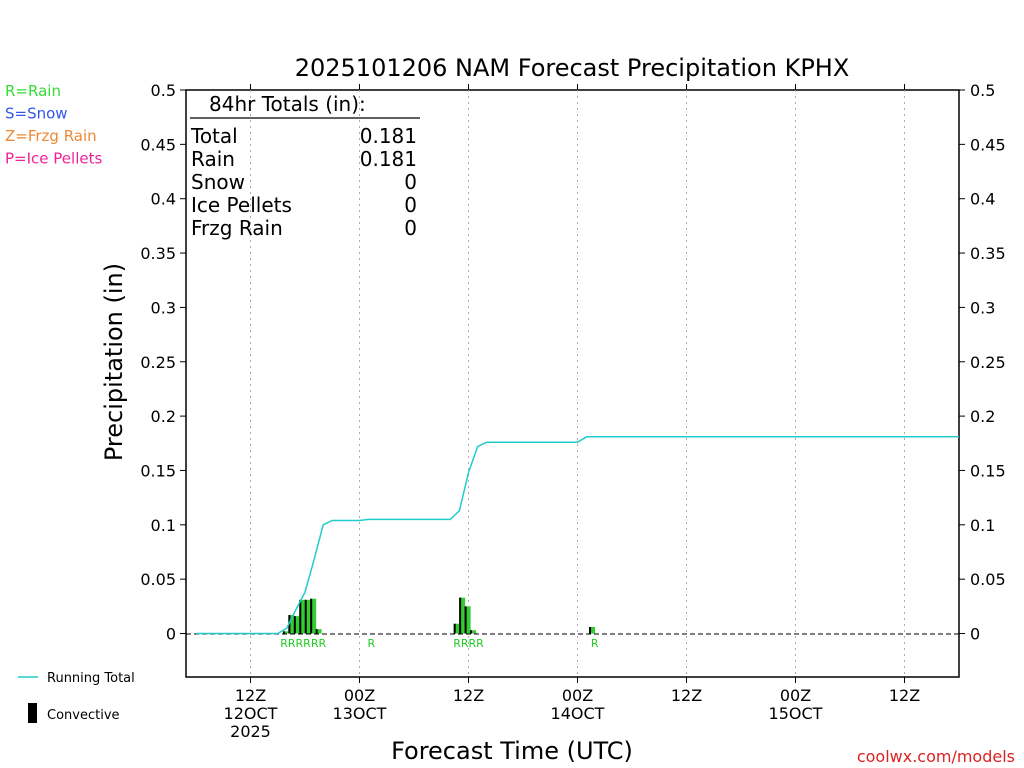  I want to click on y-tick-label: 0.35, so click(158, 253).